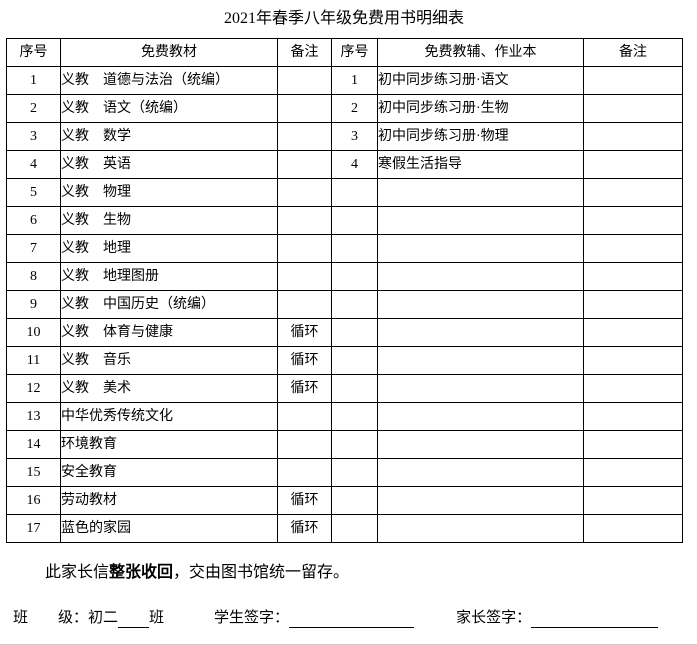  What do you see at coordinates (354, 108) in the screenshot?
I see `cell-serial-2: 2` at bounding box center [354, 108].